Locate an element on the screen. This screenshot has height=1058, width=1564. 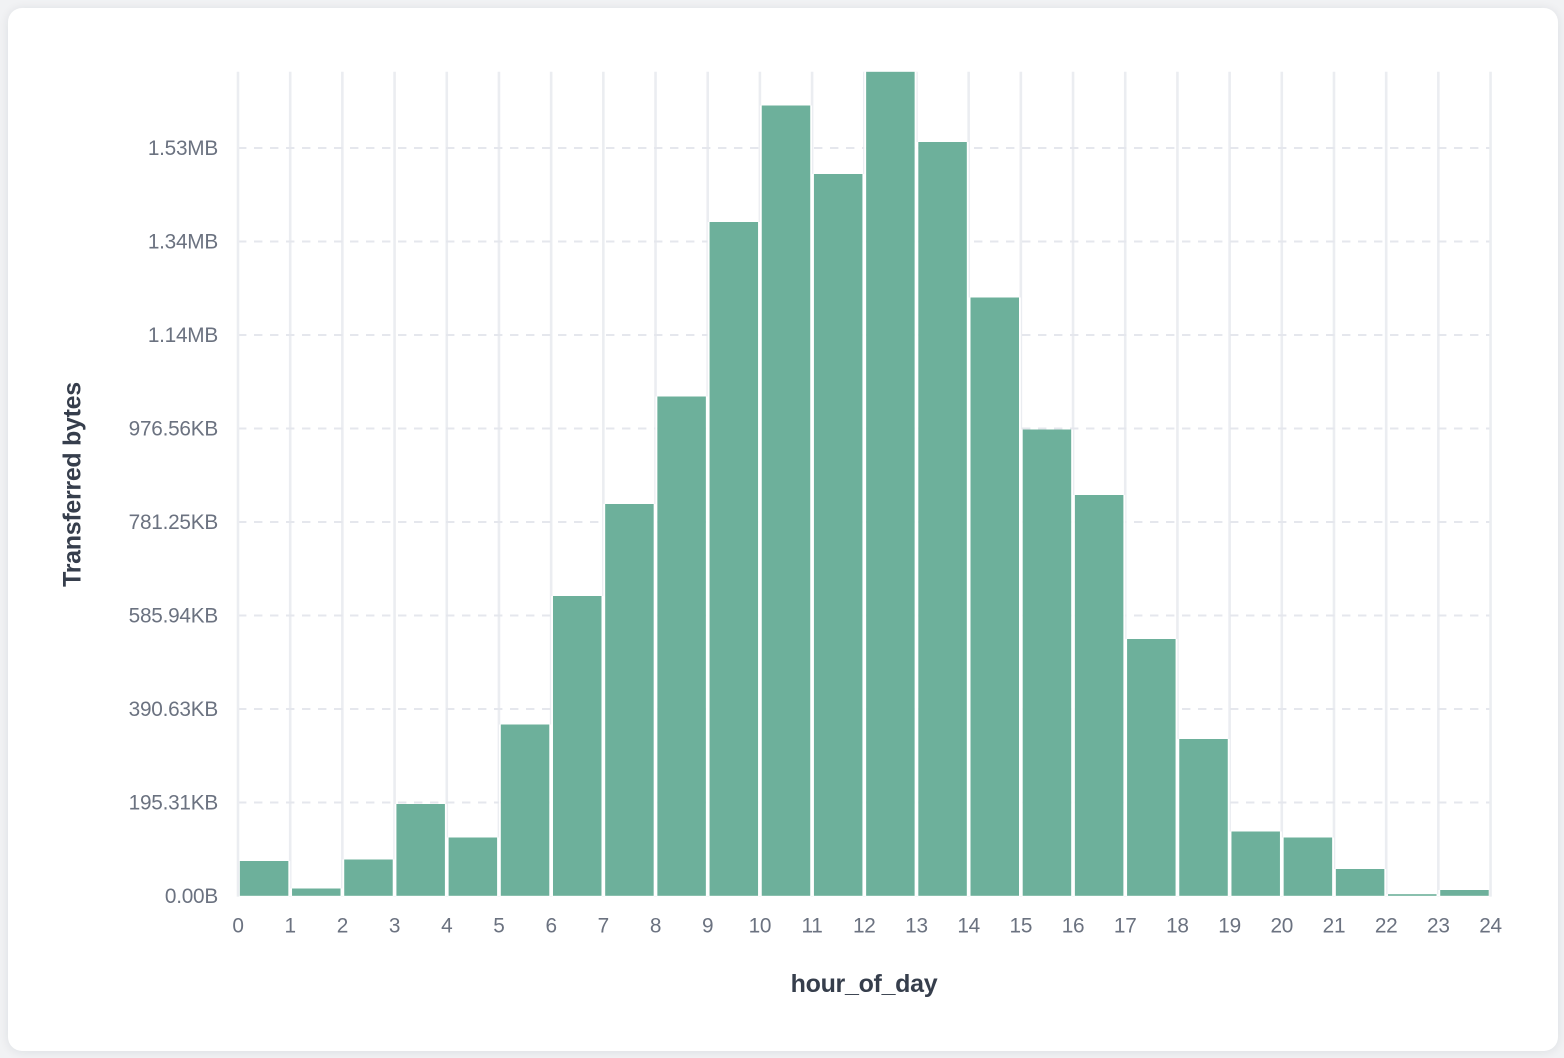
svg-text: 195.31KB is located at coordinates (173, 803).